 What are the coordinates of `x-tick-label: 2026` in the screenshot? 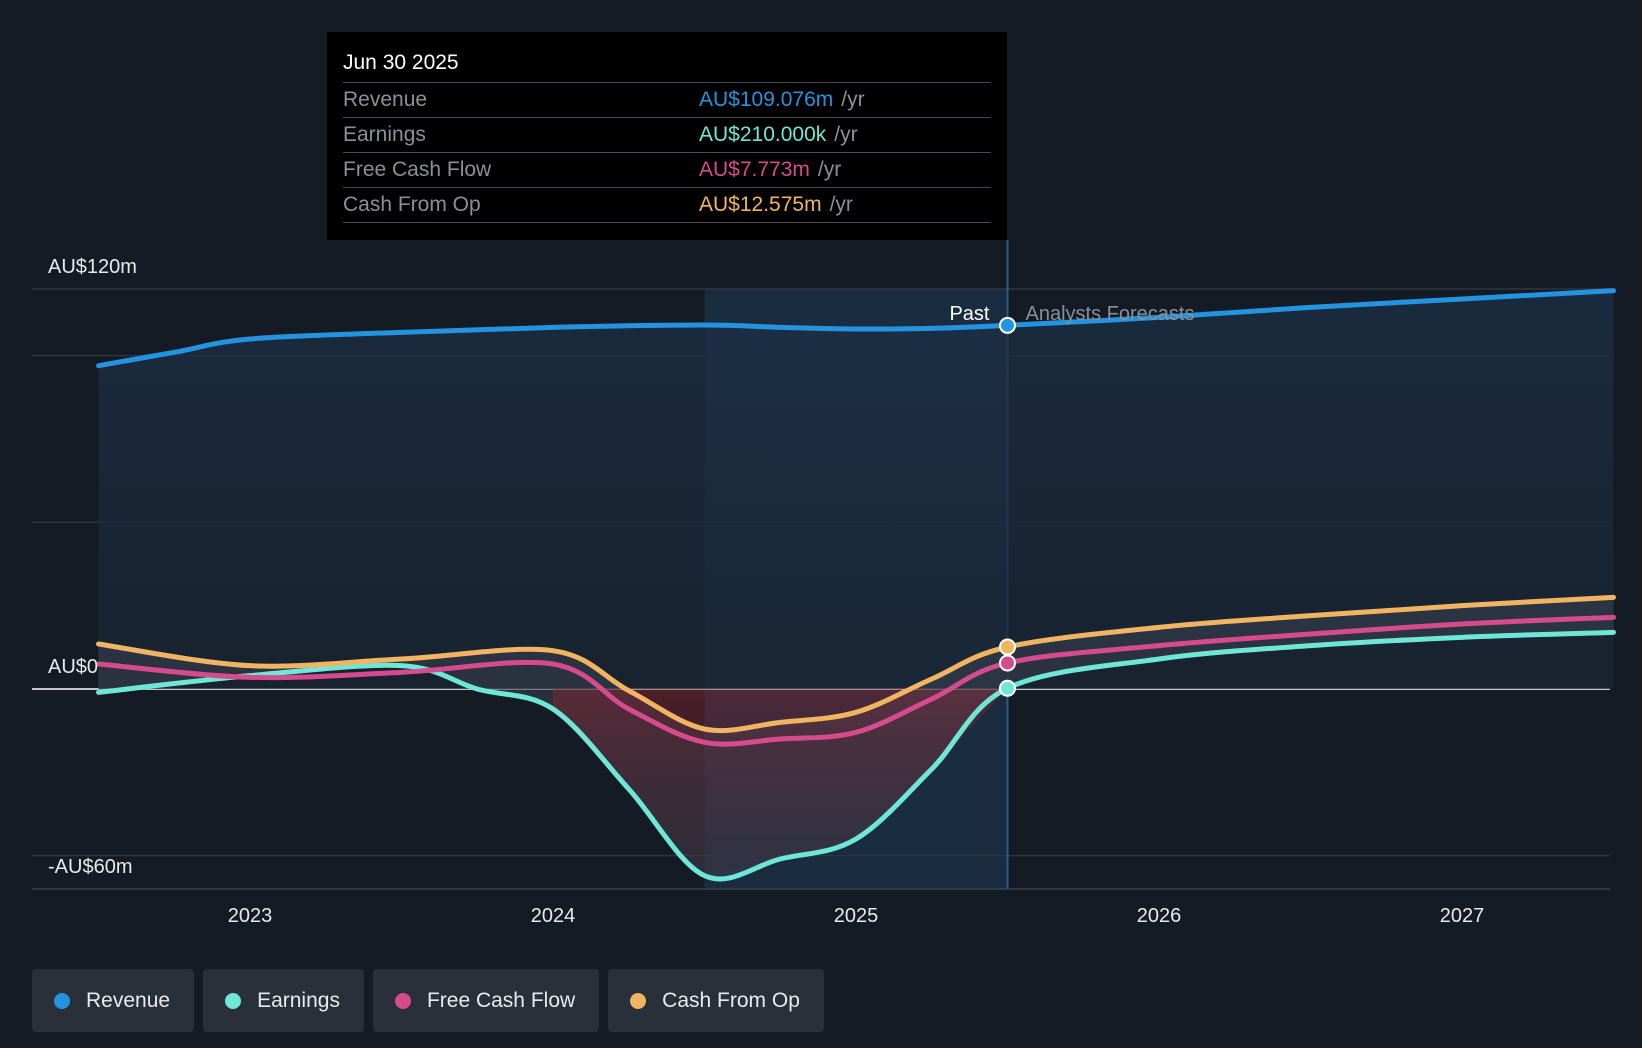 It's located at (1159, 916).